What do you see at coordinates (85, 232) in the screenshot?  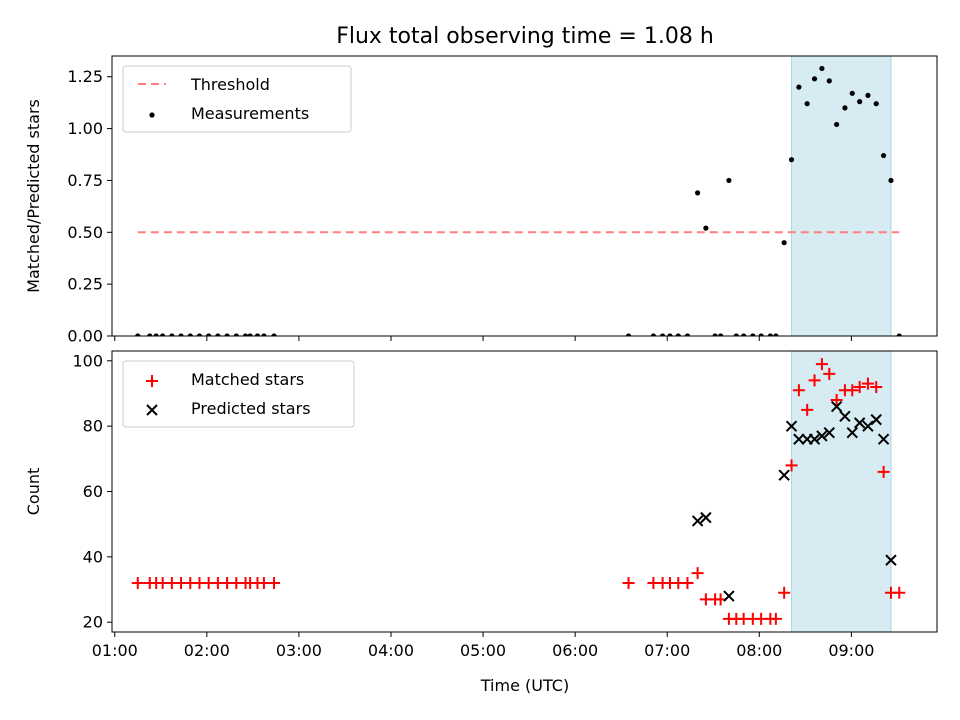 I see `y-tick-label: 0.50` at bounding box center [85, 232].